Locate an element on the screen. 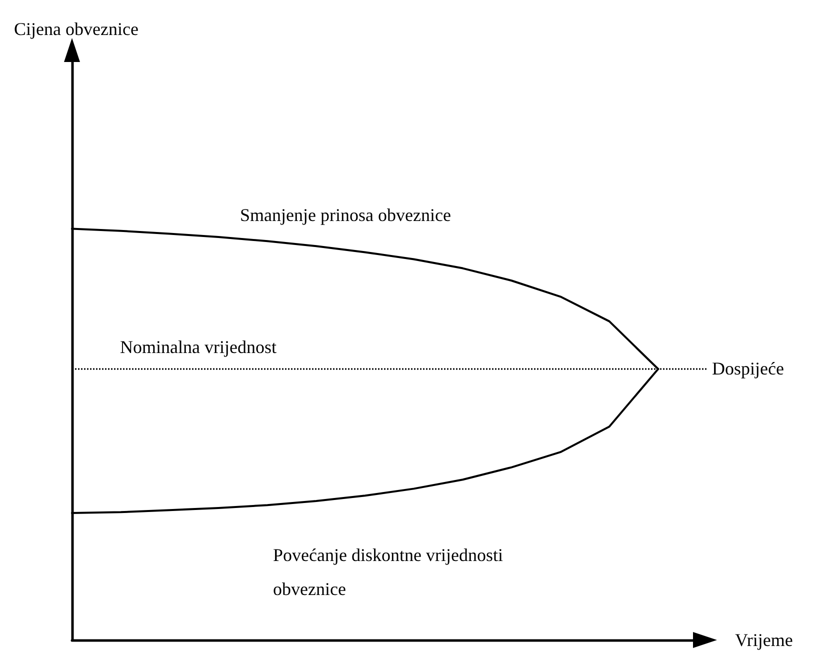 Image resolution: width=827 pixels, height=664 pixels. ref-line-label: Dospijeće is located at coordinates (748, 368).